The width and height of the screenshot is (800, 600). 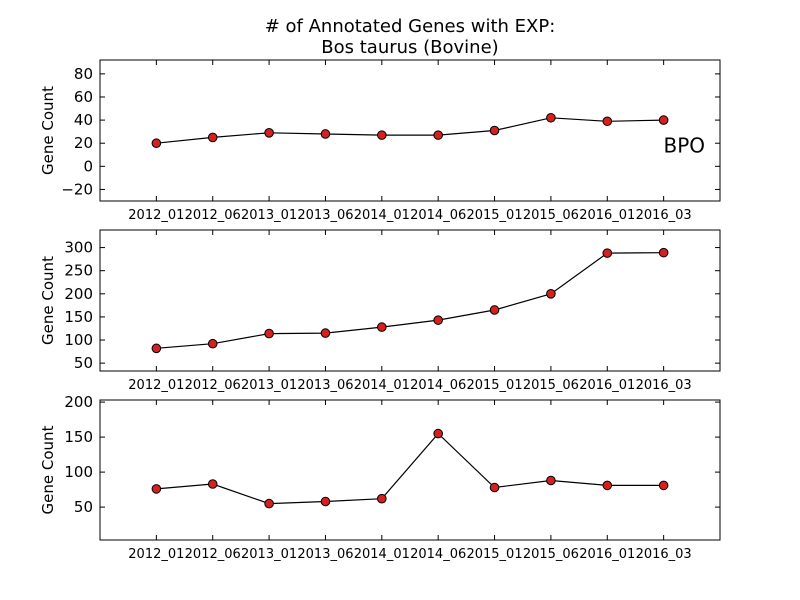 What do you see at coordinates (684, 145) in the screenshot?
I see `panel-annotation: BPO` at bounding box center [684, 145].